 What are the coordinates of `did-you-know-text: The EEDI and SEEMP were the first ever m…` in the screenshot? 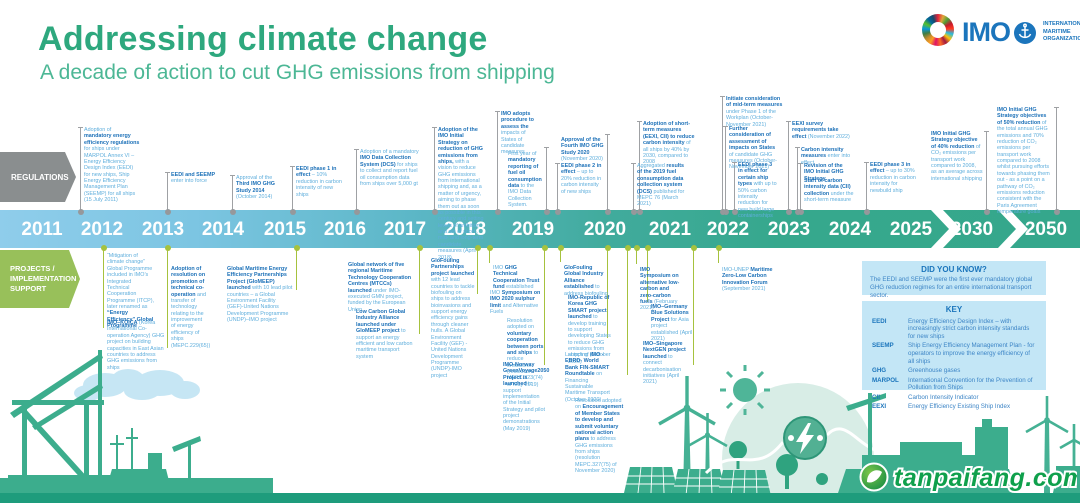 It's located at (951, 288).